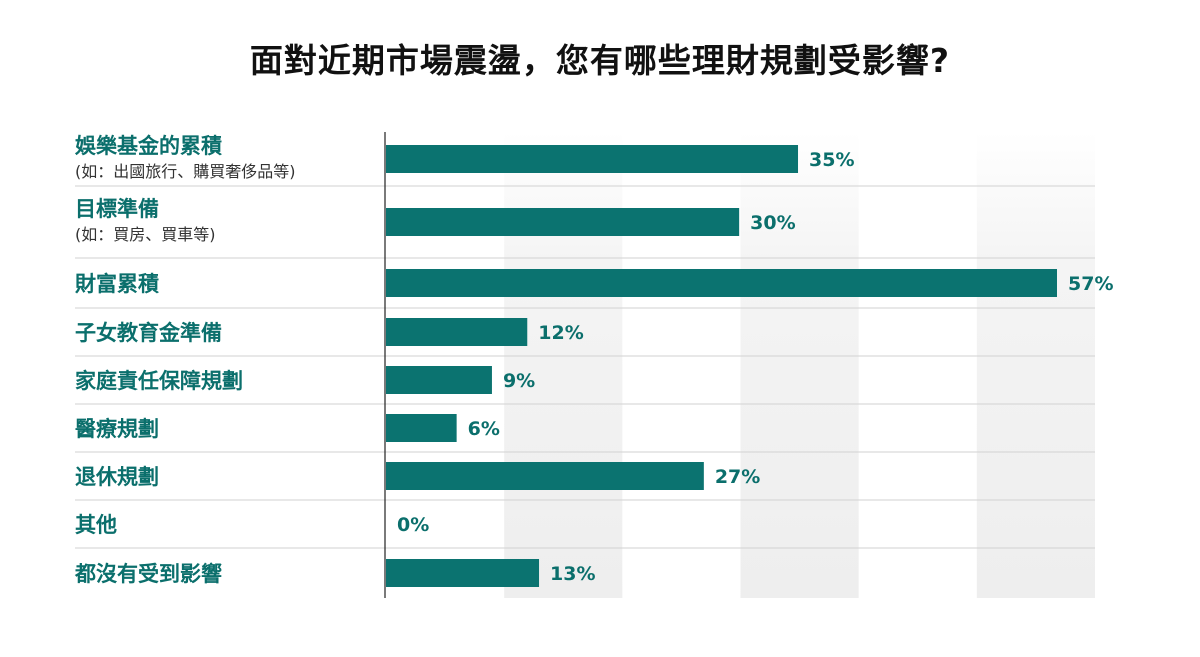 This screenshot has height=657, width=1200. What do you see at coordinates (1090, 284) in the screenshot?
I see `data-label: 57%` at bounding box center [1090, 284].